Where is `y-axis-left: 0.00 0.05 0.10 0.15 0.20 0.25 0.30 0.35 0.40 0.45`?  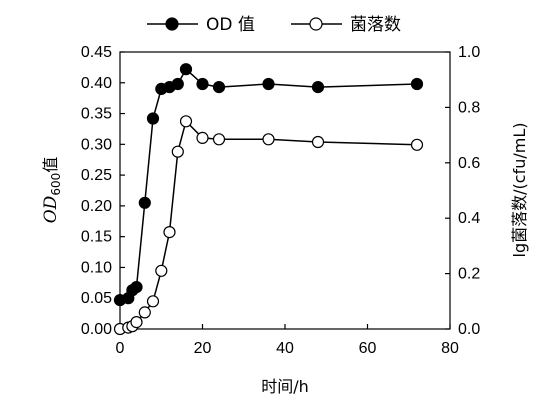
y-axis-left: 0.00 0.05 0.10 0.15 0.20 0.25 0.30 0.35 0.40 0.45 is located at coordinates (103, 191).